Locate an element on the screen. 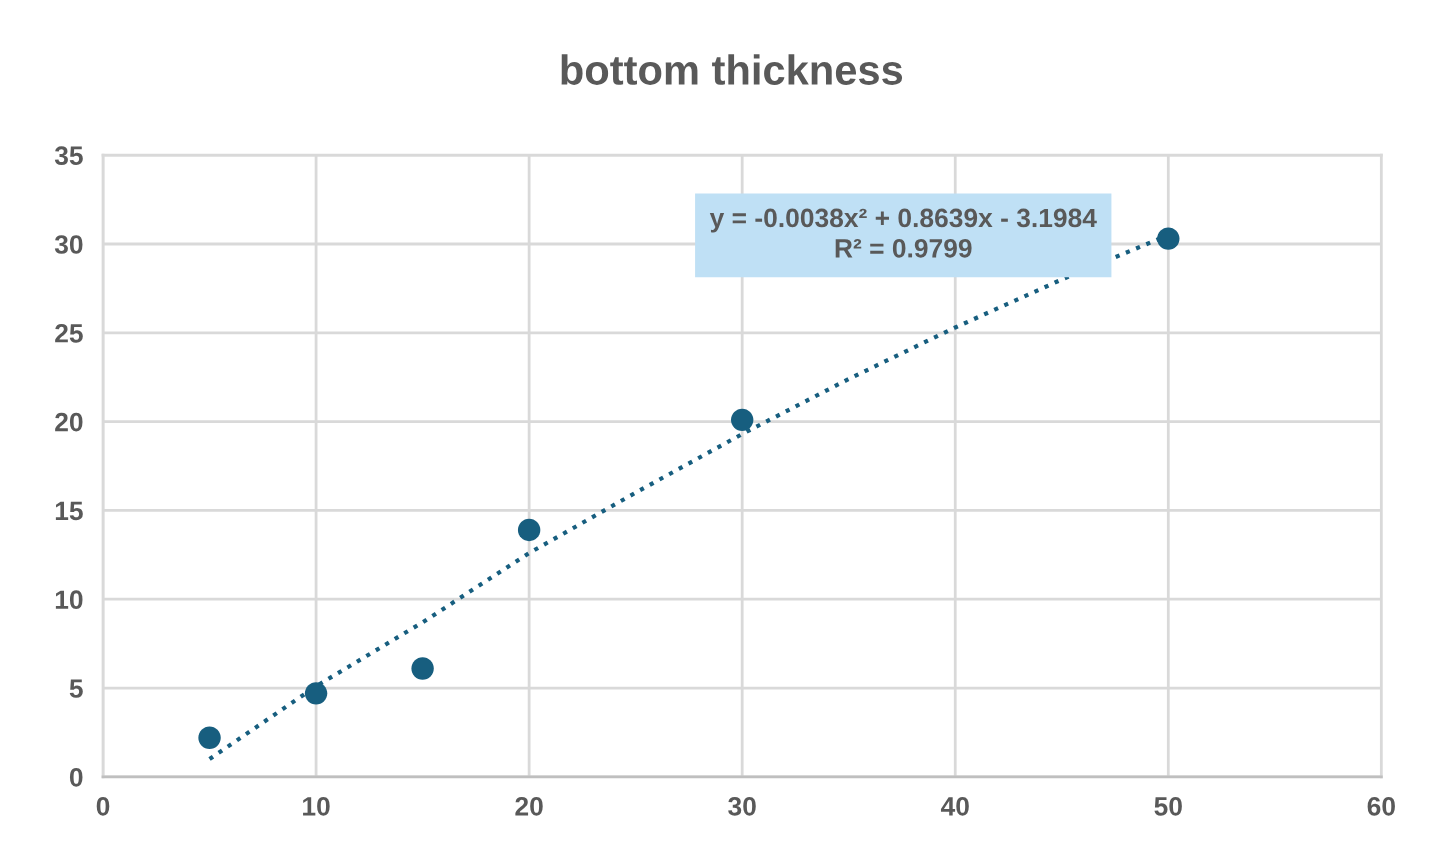 This screenshot has width=1451, height=867. y-tick-label: 30 is located at coordinates (68, 244).